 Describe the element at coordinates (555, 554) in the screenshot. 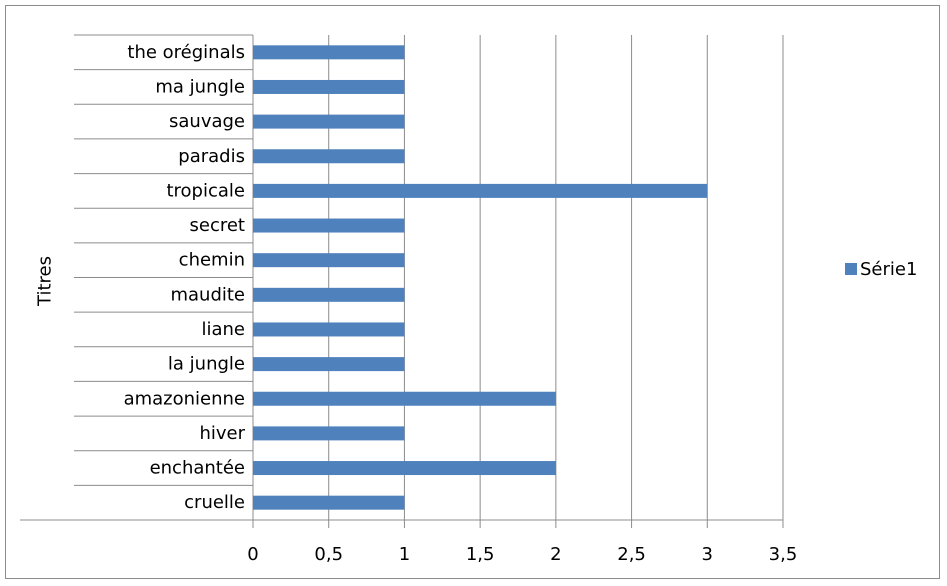

I see `x-tick-label: 2` at that location.